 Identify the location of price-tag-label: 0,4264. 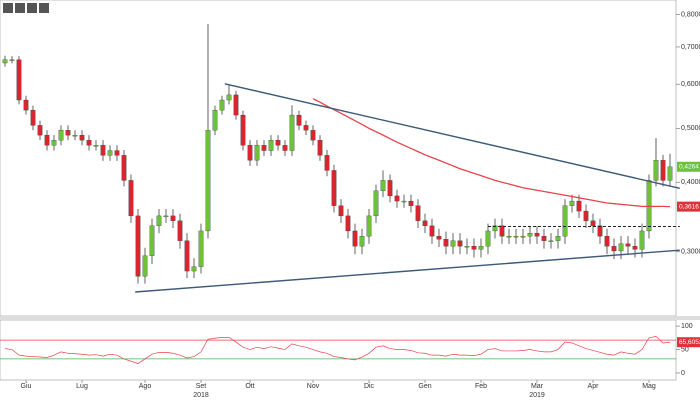
(689, 166).